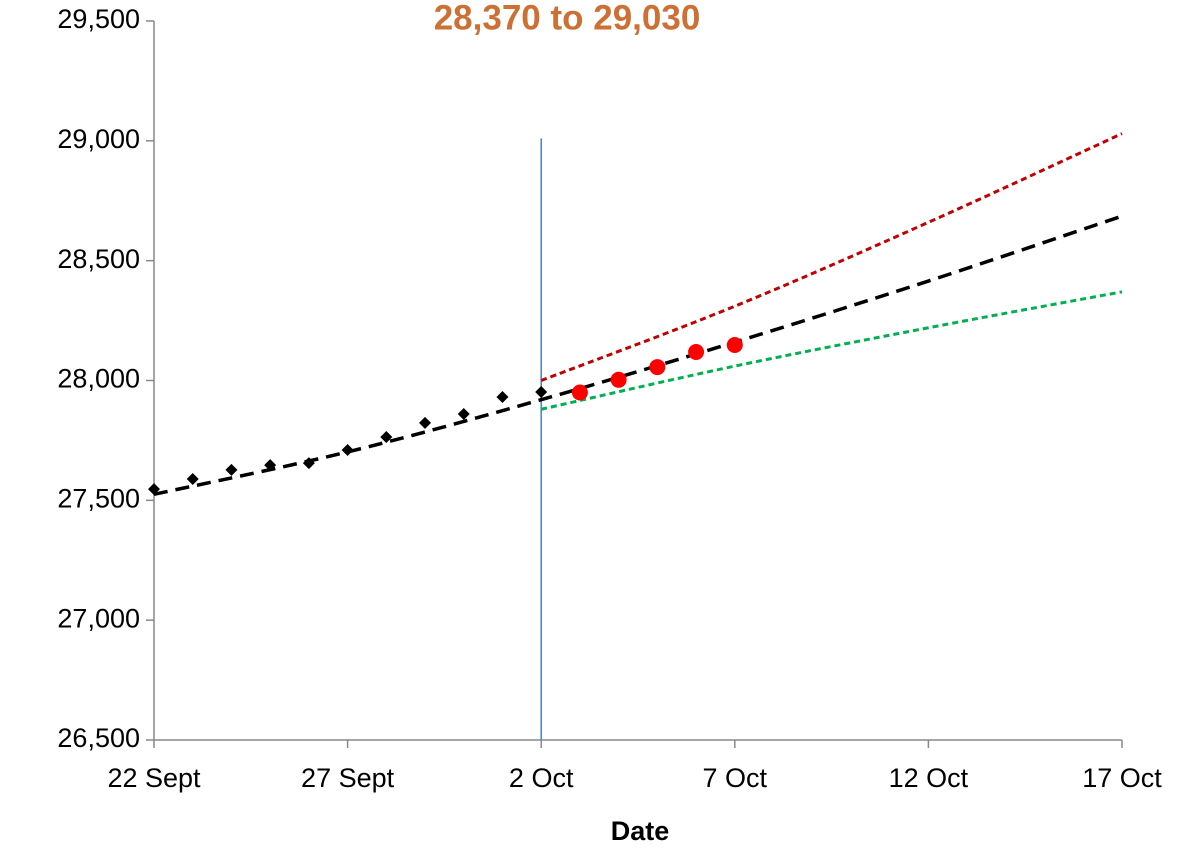 This screenshot has height=850, width=1186. I want to click on y-tick-label: 29,000, so click(98, 139).